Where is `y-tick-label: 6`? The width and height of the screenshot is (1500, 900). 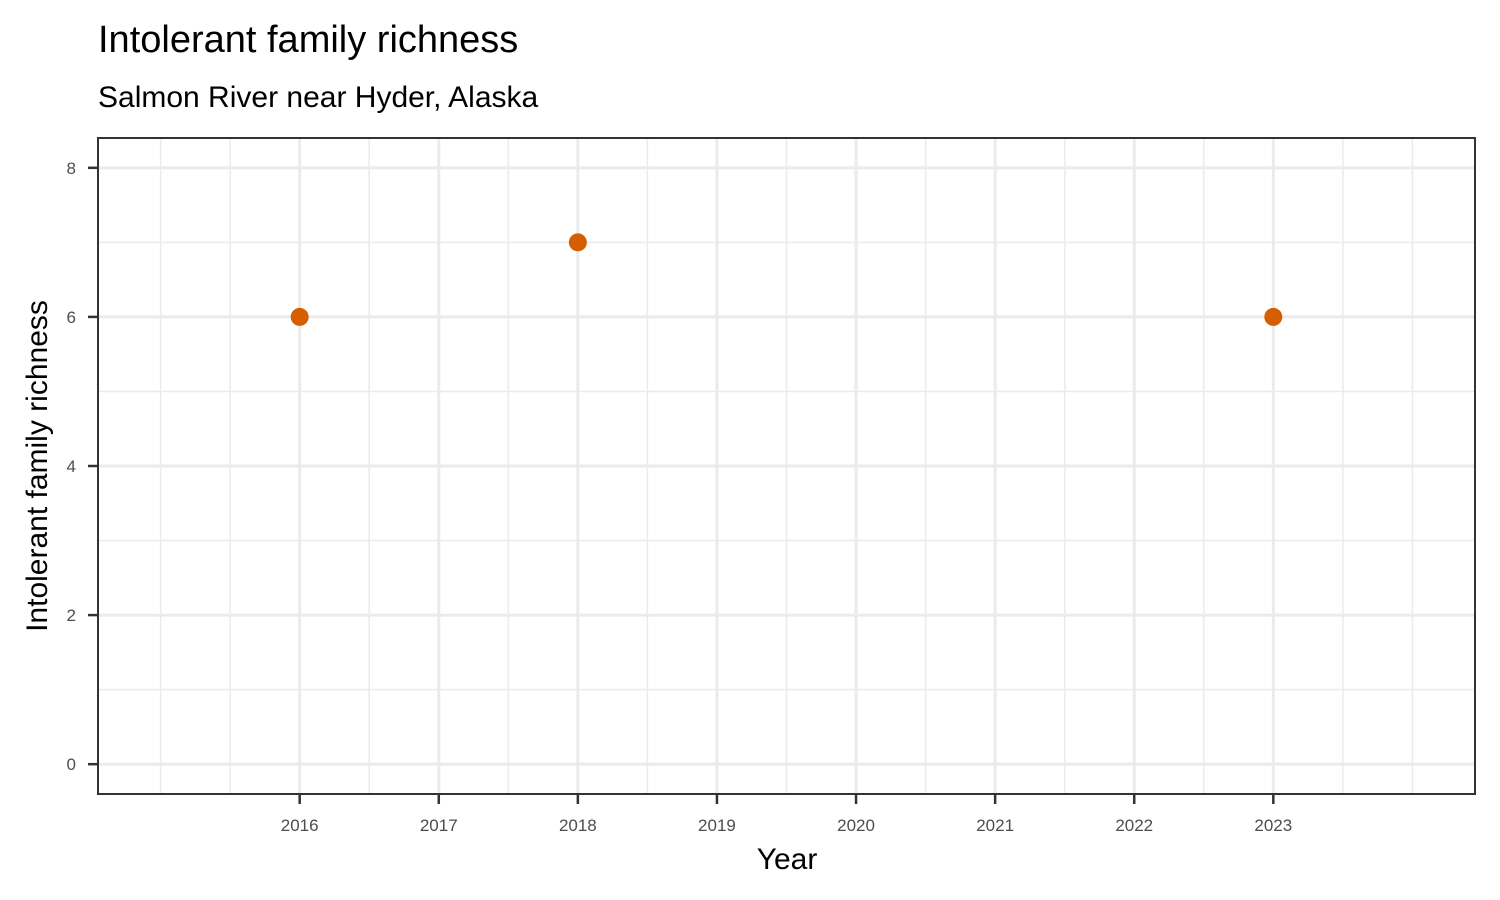 y-tick-label: 6 is located at coordinates (71, 317).